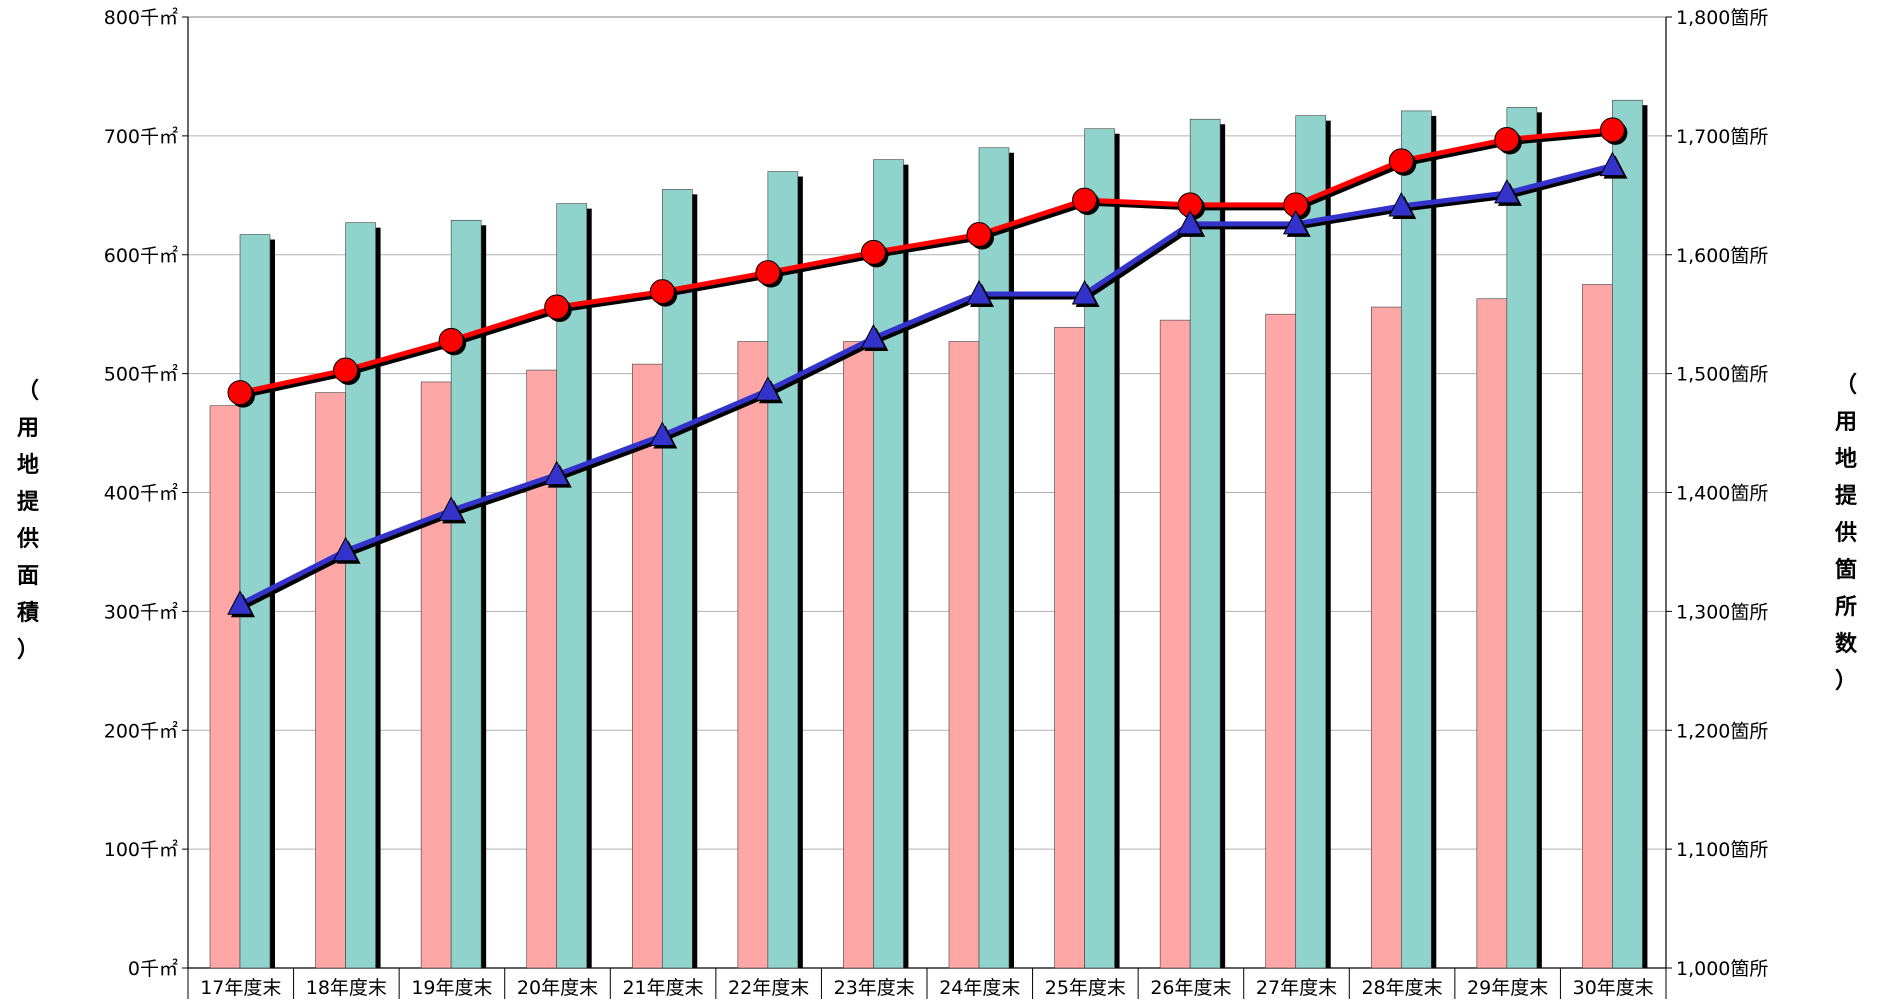 The height and width of the screenshot is (1003, 1877). What do you see at coordinates (979, 988) in the screenshot?
I see `x-axis-tick-label: 24年度末` at bounding box center [979, 988].